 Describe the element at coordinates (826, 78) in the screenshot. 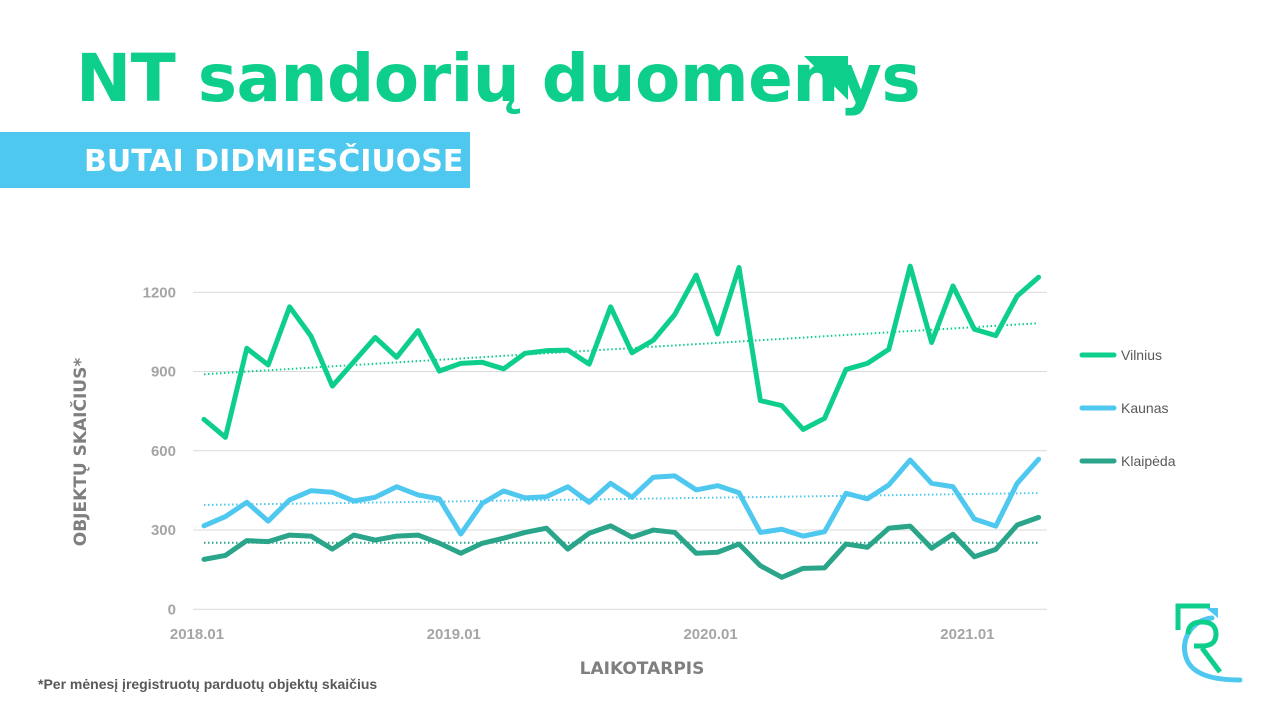

I see `corner-triangle-icon` at that location.